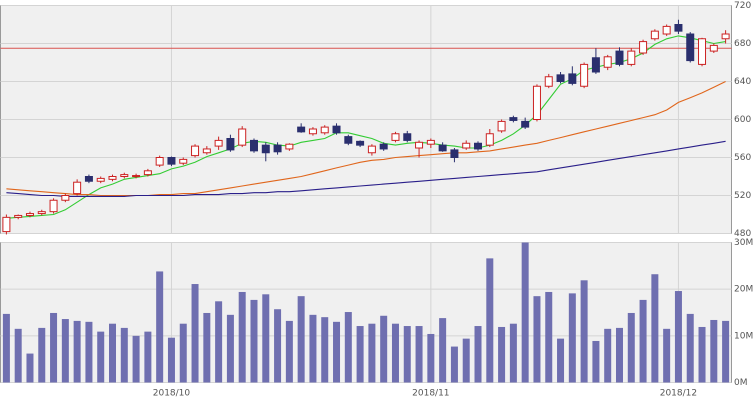 Image resolution: width=755 pixels, height=400 pixels. I want to click on y-tick-label: 0M, so click(741, 383).